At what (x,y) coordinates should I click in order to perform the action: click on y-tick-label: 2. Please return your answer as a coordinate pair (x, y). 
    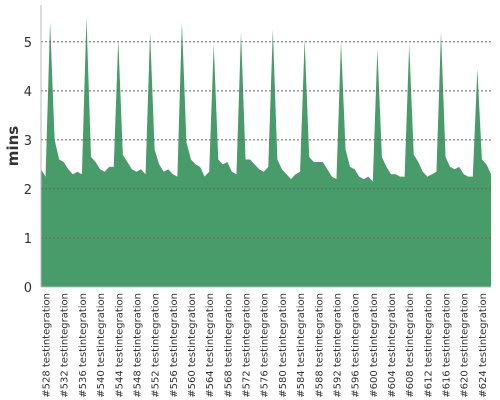
    Looking at the image, I should click on (28, 190).